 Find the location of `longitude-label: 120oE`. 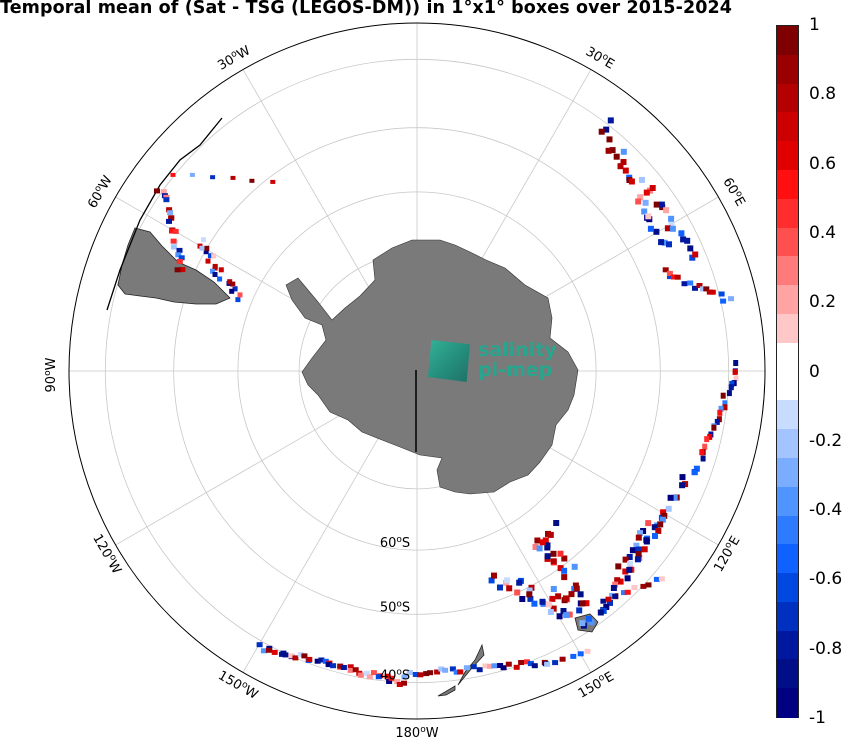

longitude-label: 120oE is located at coordinates (726, 553).